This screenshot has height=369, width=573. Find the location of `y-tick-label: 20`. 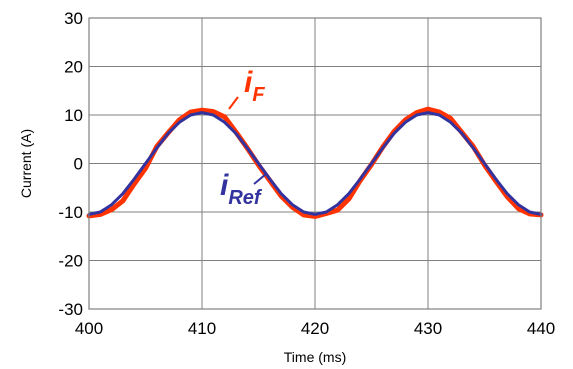

y-tick-label: 20 is located at coordinates (73, 67).